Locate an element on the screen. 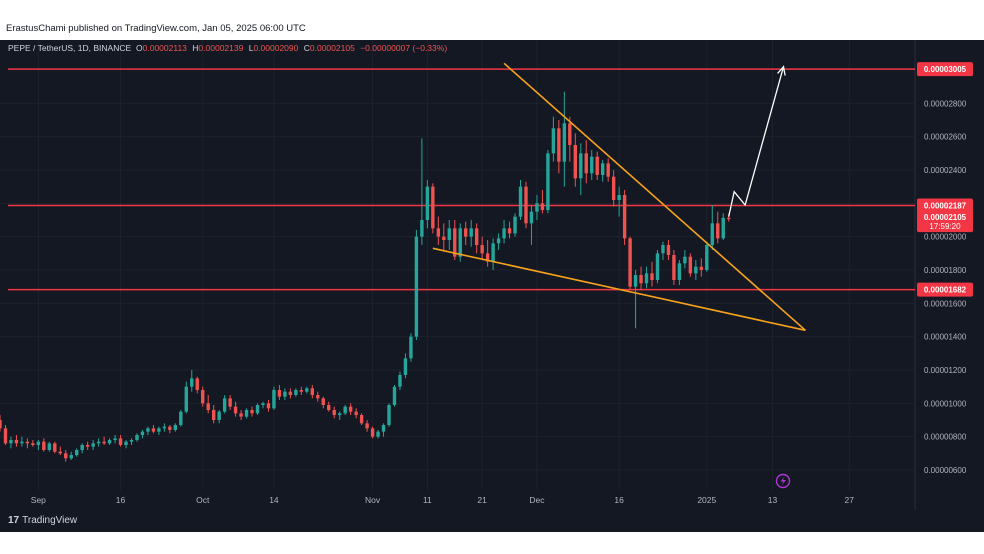 This screenshot has height=554, width=984. footer-bar: 17 TradingView is located at coordinates (492, 521).